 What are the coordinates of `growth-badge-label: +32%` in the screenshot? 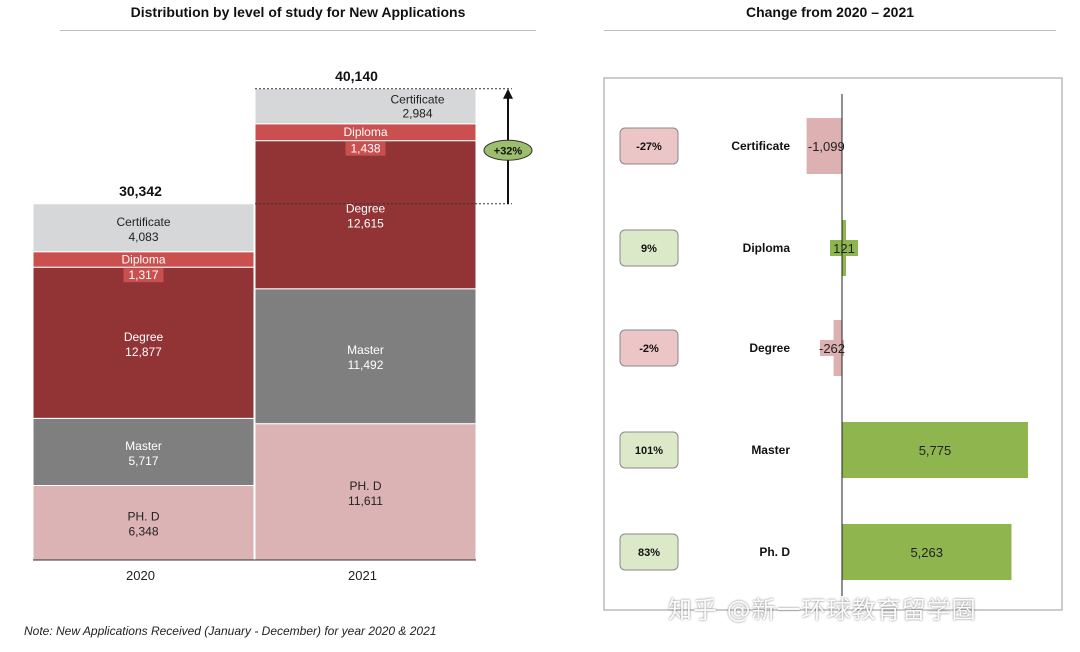 It's located at (508, 151).